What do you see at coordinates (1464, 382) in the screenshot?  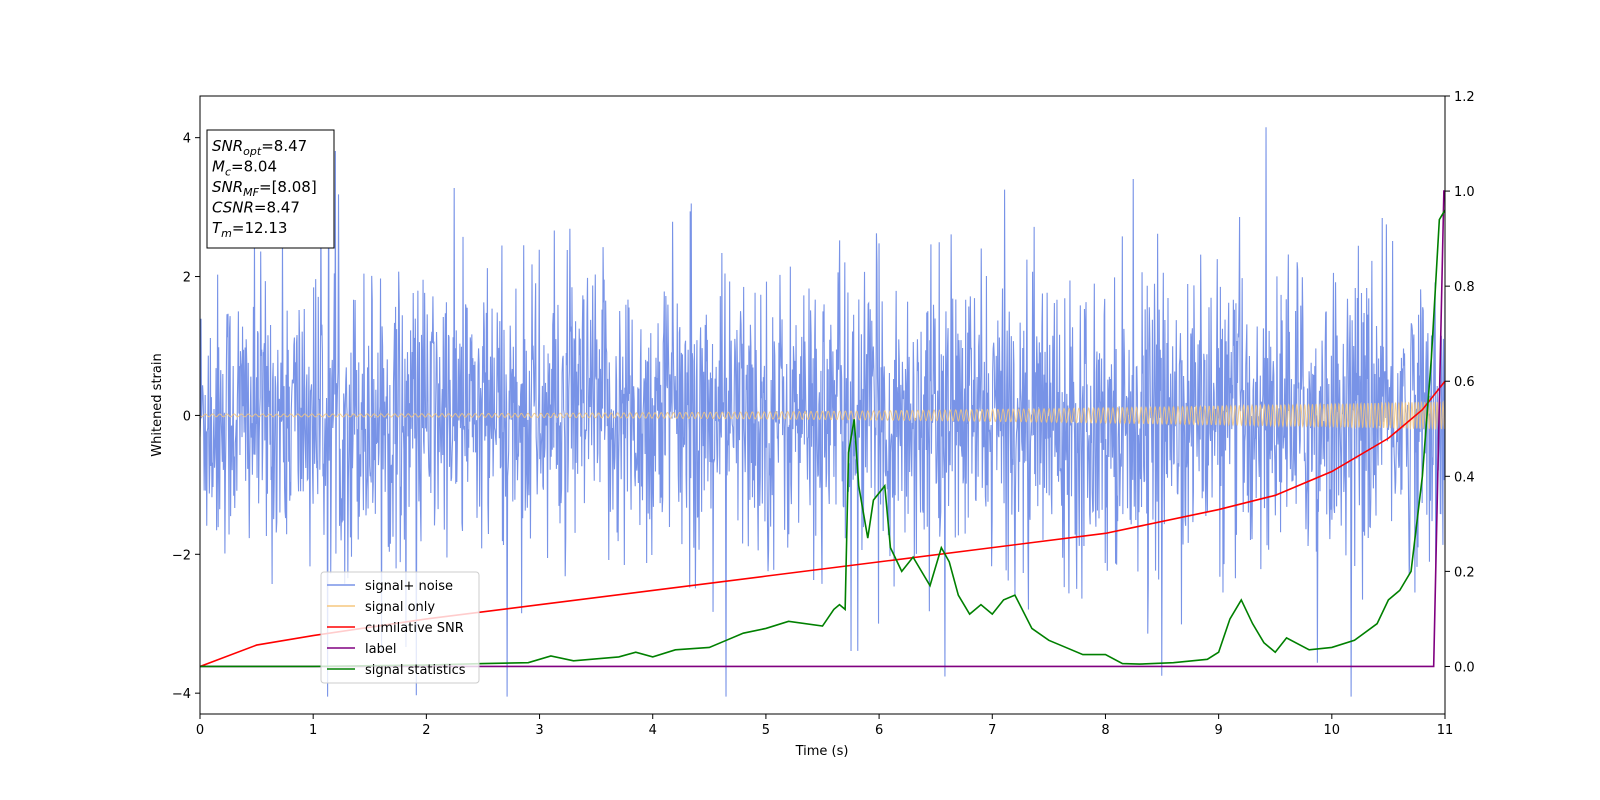 I see `y2-tick-label: 0.6` at bounding box center [1464, 382].